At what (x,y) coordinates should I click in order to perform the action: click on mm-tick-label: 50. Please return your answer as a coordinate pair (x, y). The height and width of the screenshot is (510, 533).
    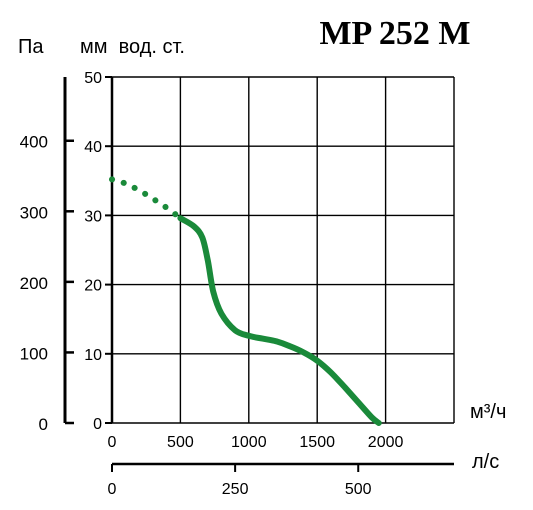
    Looking at the image, I should click on (93, 78).